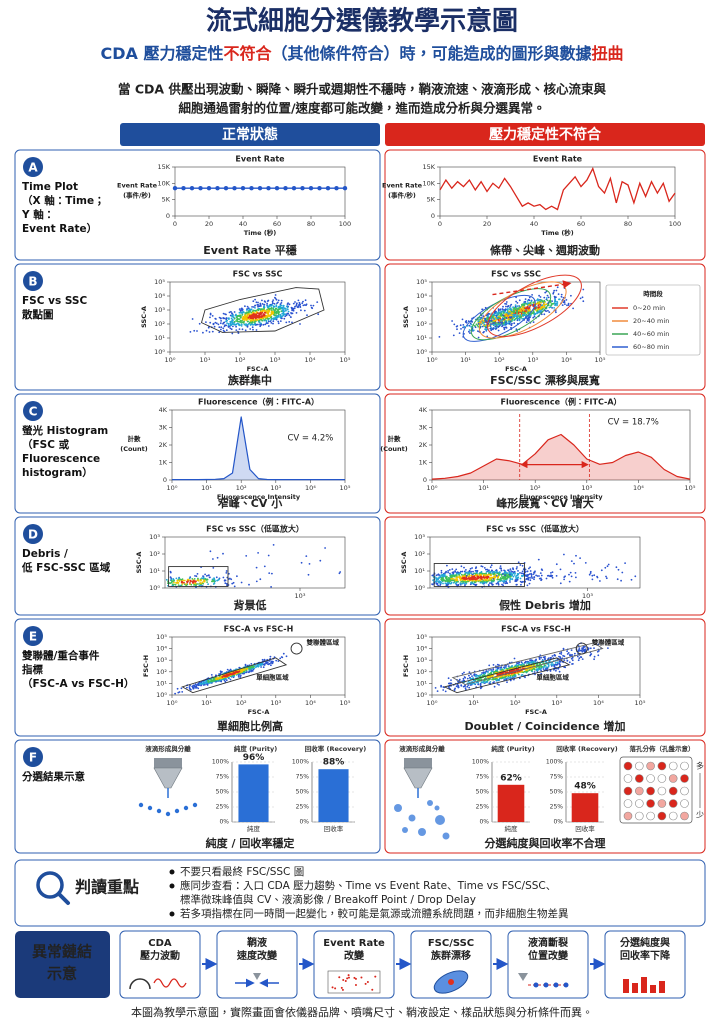 The width and height of the screenshot is (725, 1024). I want to click on gauge, so click(140, 984).